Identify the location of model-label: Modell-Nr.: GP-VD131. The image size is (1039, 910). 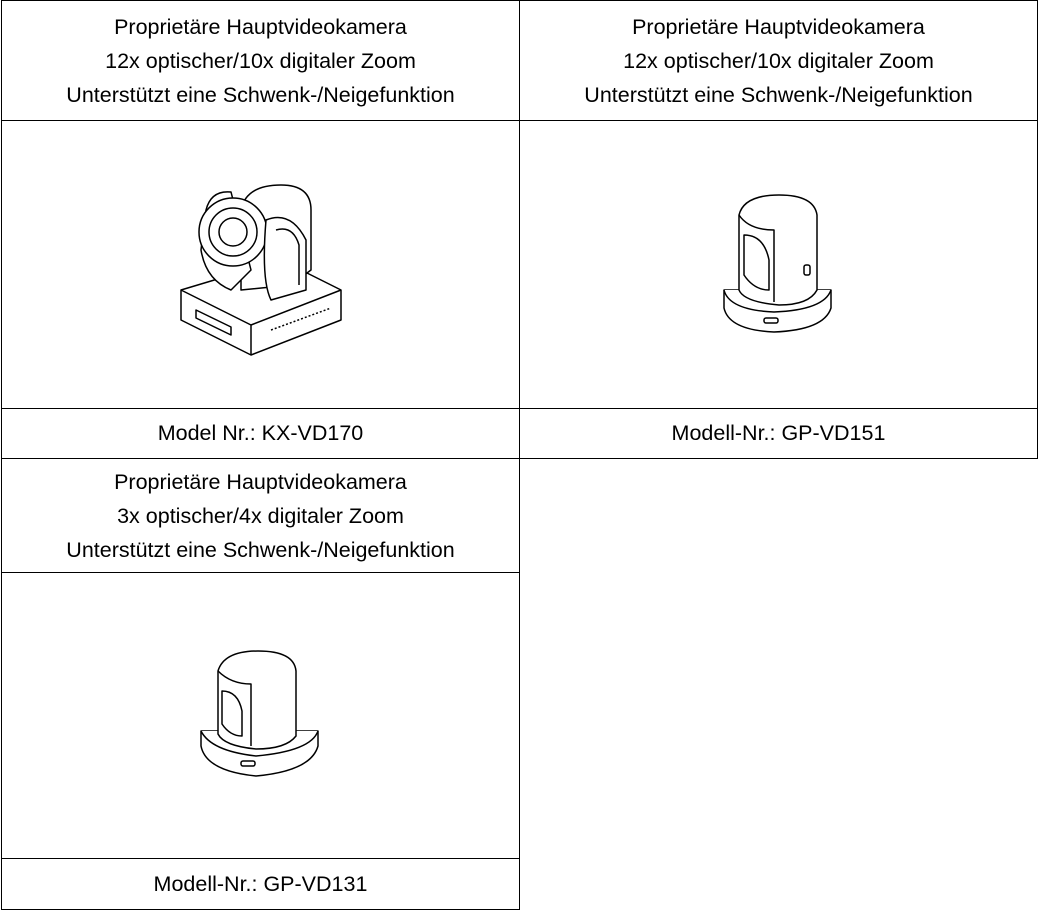
(260, 883).